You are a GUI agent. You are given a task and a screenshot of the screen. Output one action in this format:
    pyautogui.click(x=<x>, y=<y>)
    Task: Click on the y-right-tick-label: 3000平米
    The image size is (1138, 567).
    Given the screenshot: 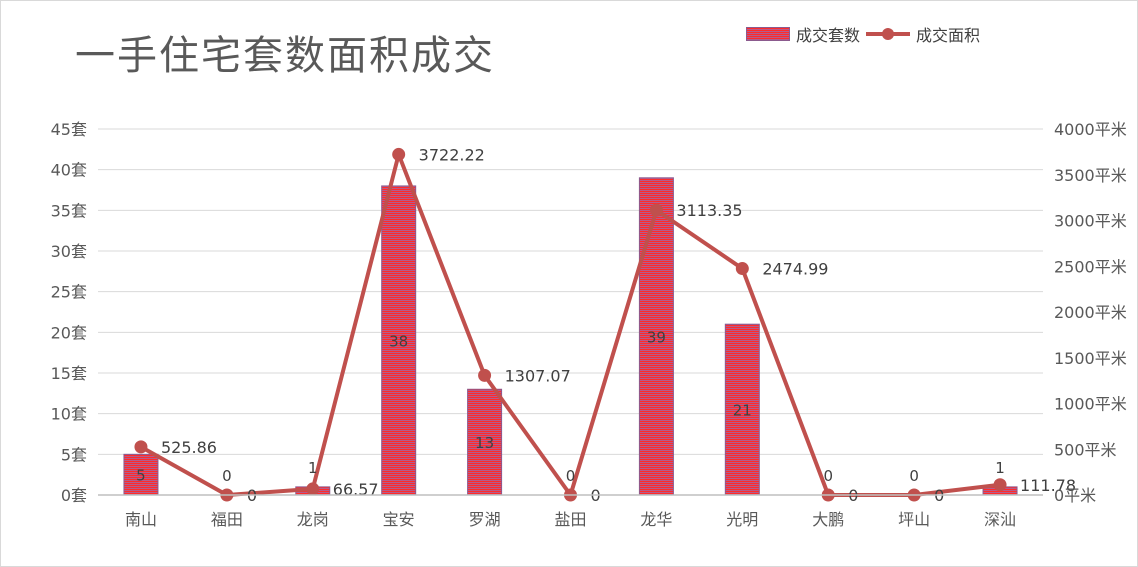 What is the action you would take?
    pyautogui.click(x=1090, y=221)
    